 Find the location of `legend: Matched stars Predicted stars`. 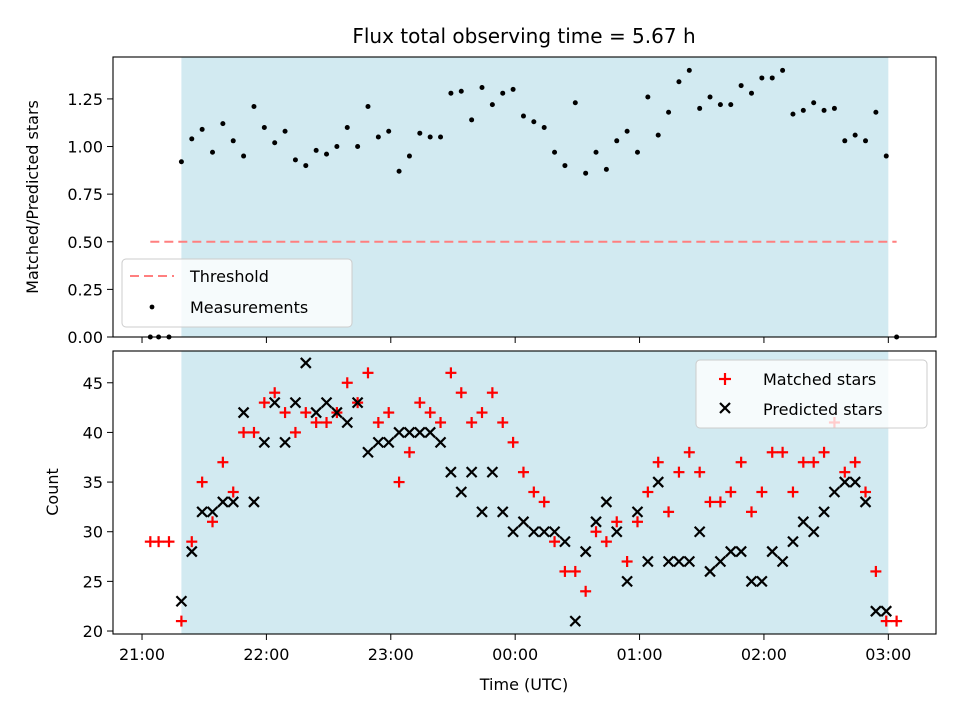

legend: Matched stars Predicted stars is located at coordinates (811, 394).